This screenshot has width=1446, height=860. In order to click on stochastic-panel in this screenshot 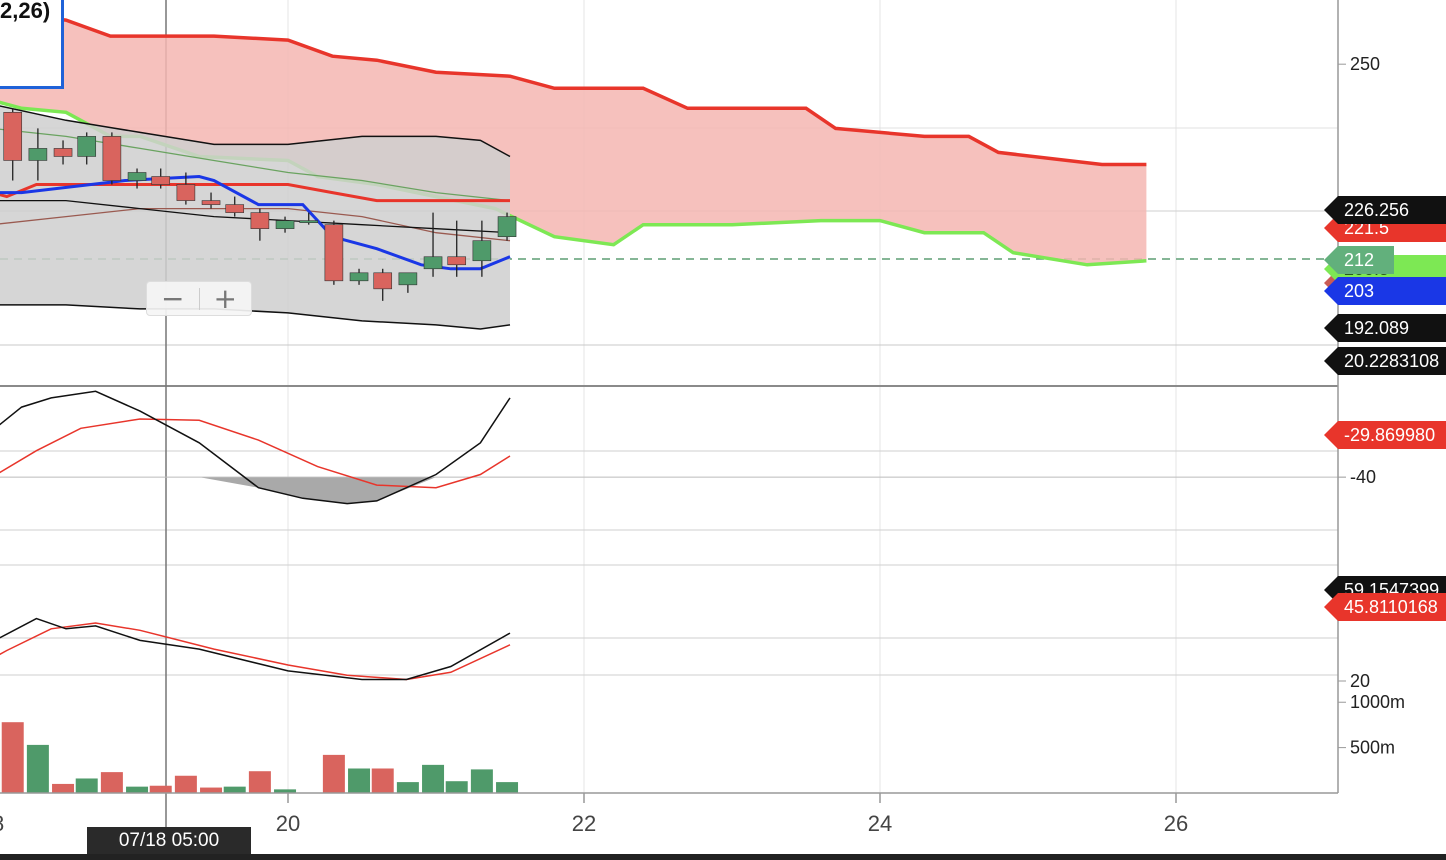, I will do `click(255, 649)`.